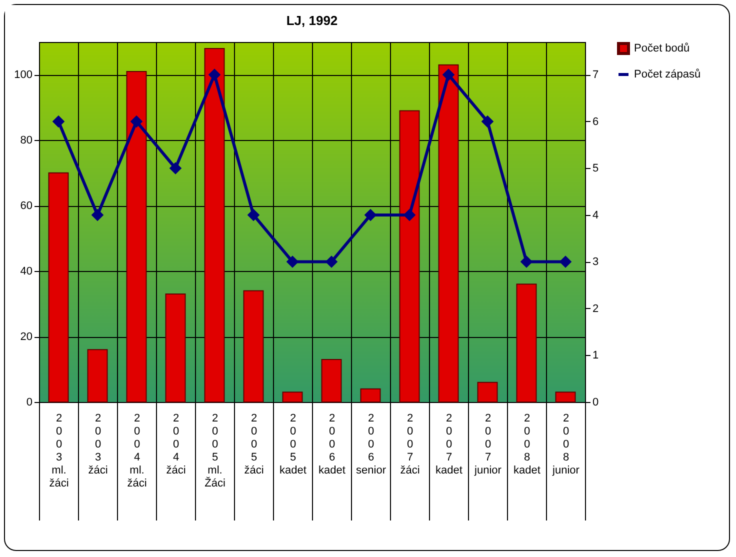 Image resolution: width=736 pixels, height=557 pixels. I want to click on y2-tick-label: 1, so click(595, 356).